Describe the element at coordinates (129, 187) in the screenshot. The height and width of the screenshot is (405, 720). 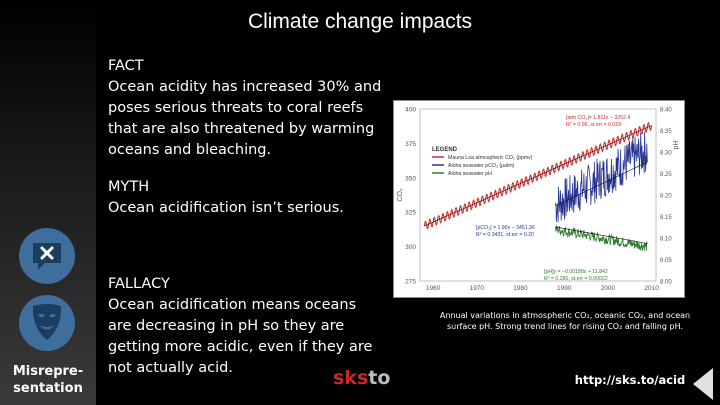
I see `myth-heading: MYTH` at that location.